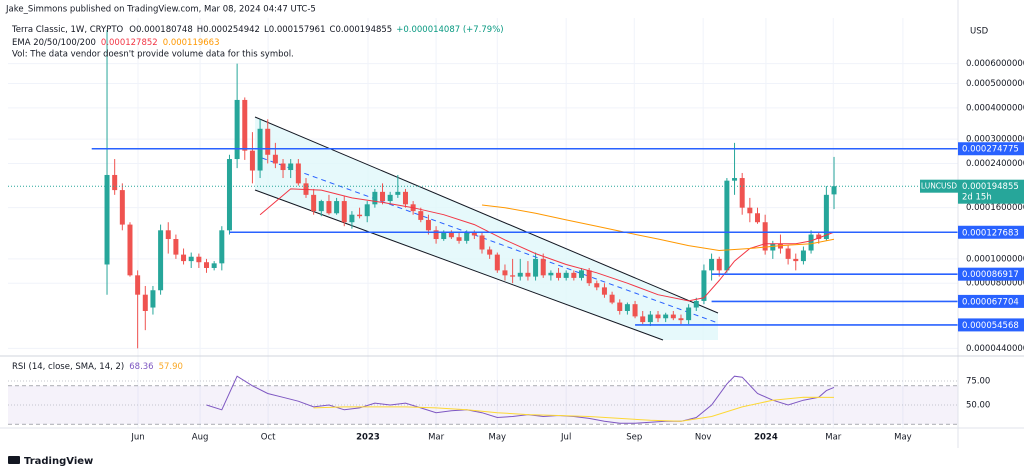  I want to click on close-value: 0.000194855, so click(363, 30).